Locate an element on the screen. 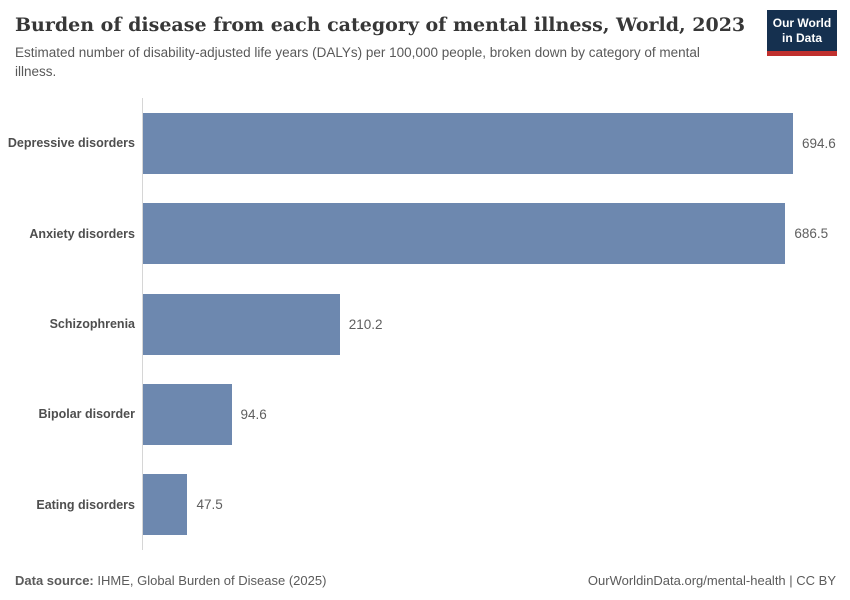 The width and height of the screenshot is (850, 600). bar-anxiety-disorders is located at coordinates (464, 234).